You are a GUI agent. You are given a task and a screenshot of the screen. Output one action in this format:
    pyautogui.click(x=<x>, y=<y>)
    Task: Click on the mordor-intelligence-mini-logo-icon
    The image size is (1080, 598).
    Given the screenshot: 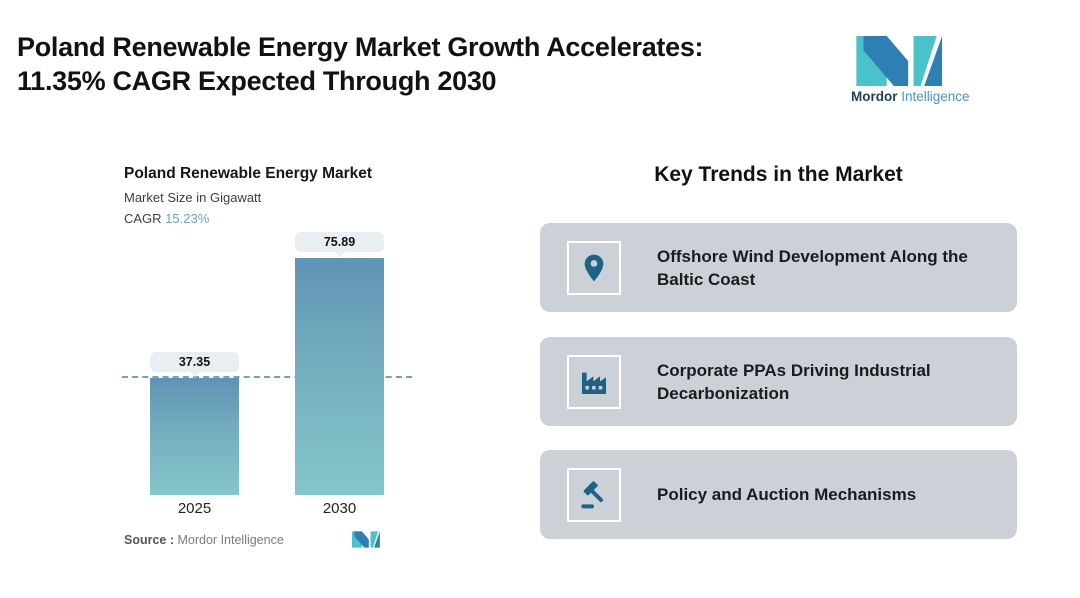 What is the action you would take?
    pyautogui.click(x=366, y=539)
    